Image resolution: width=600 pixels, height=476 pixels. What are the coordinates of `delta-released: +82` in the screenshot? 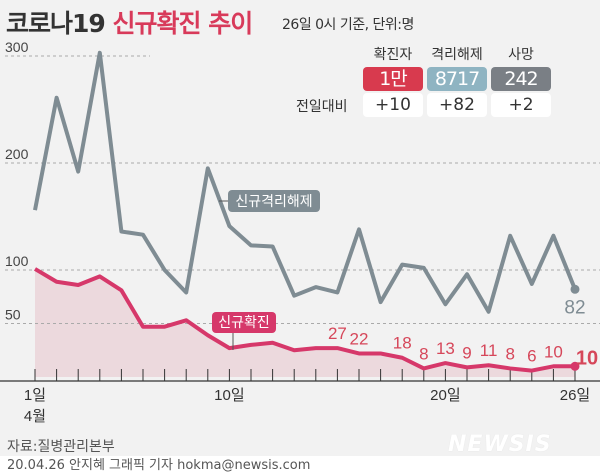 It's located at (457, 105).